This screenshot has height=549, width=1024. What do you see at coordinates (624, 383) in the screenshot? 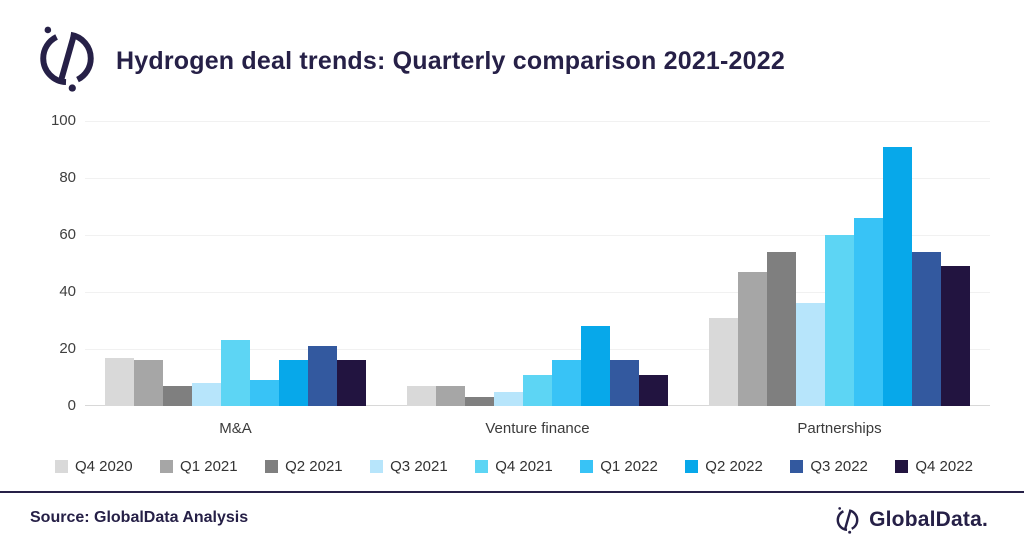
I see `bar-q3-2022-venture-finance` at bounding box center [624, 383].